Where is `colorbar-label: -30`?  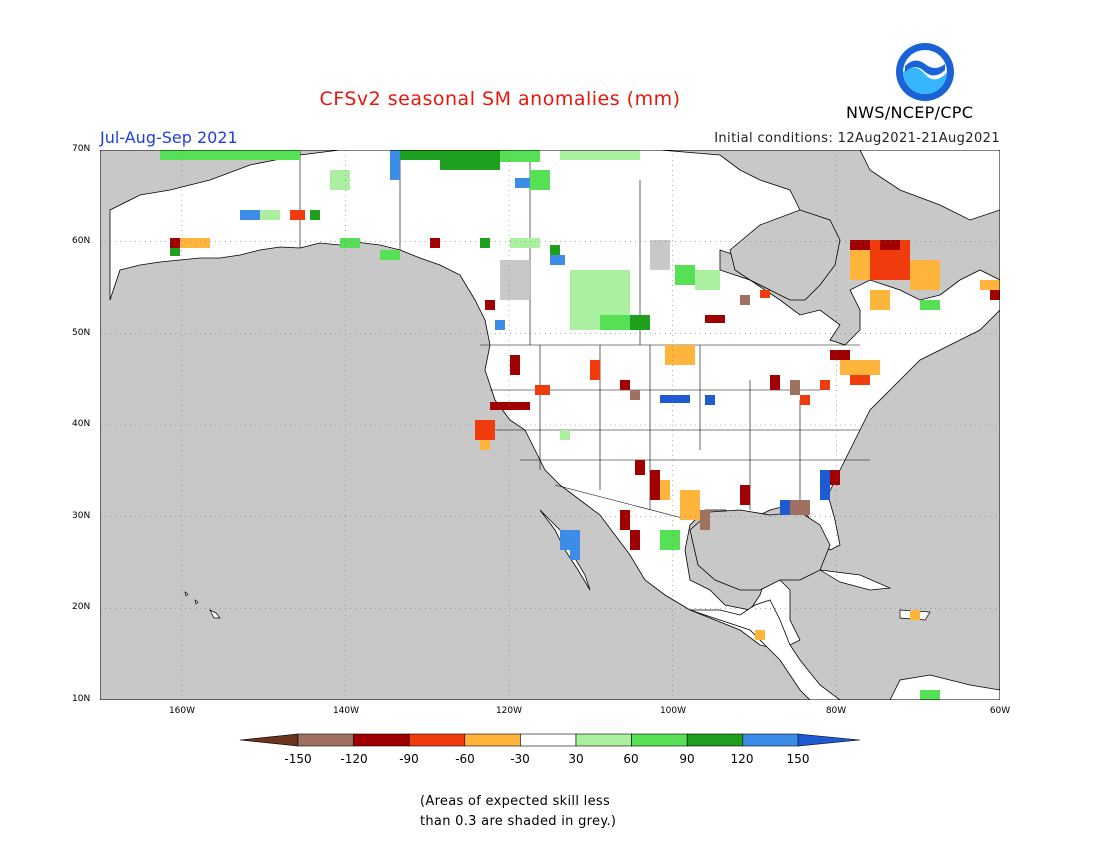
colorbar-label: -30 is located at coordinates (520, 759).